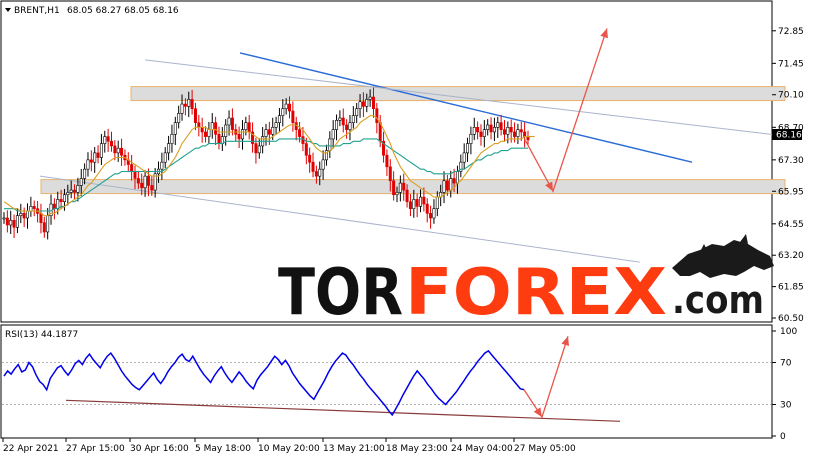  I want to click on x-tick-label: 24 May 04:00, so click(482, 449).